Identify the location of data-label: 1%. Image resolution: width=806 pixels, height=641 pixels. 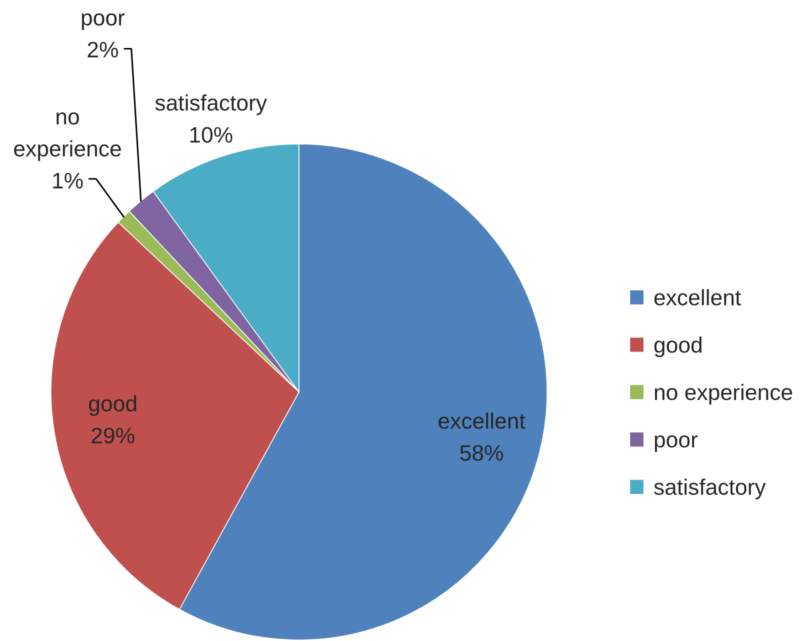
(68, 180).